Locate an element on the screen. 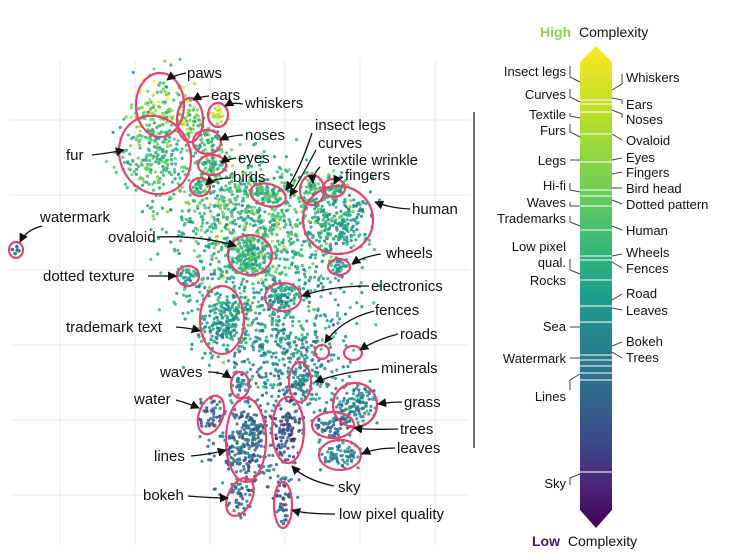  scale-label-wheels: Wheels is located at coordinates (648, 252).